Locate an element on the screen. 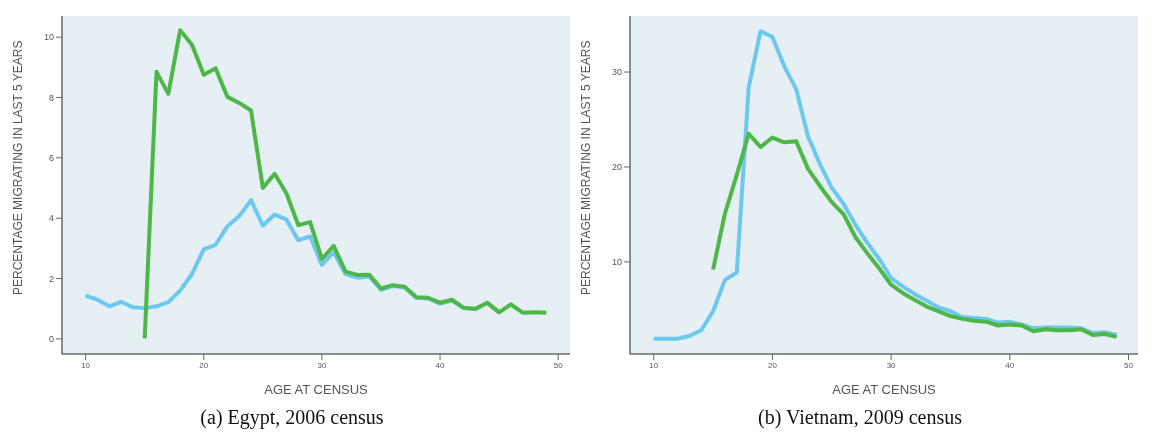 Image resolution: width=1156 pixels, height=444 pixels. y-tick-label: 4 is located at coordinates (51, 218).